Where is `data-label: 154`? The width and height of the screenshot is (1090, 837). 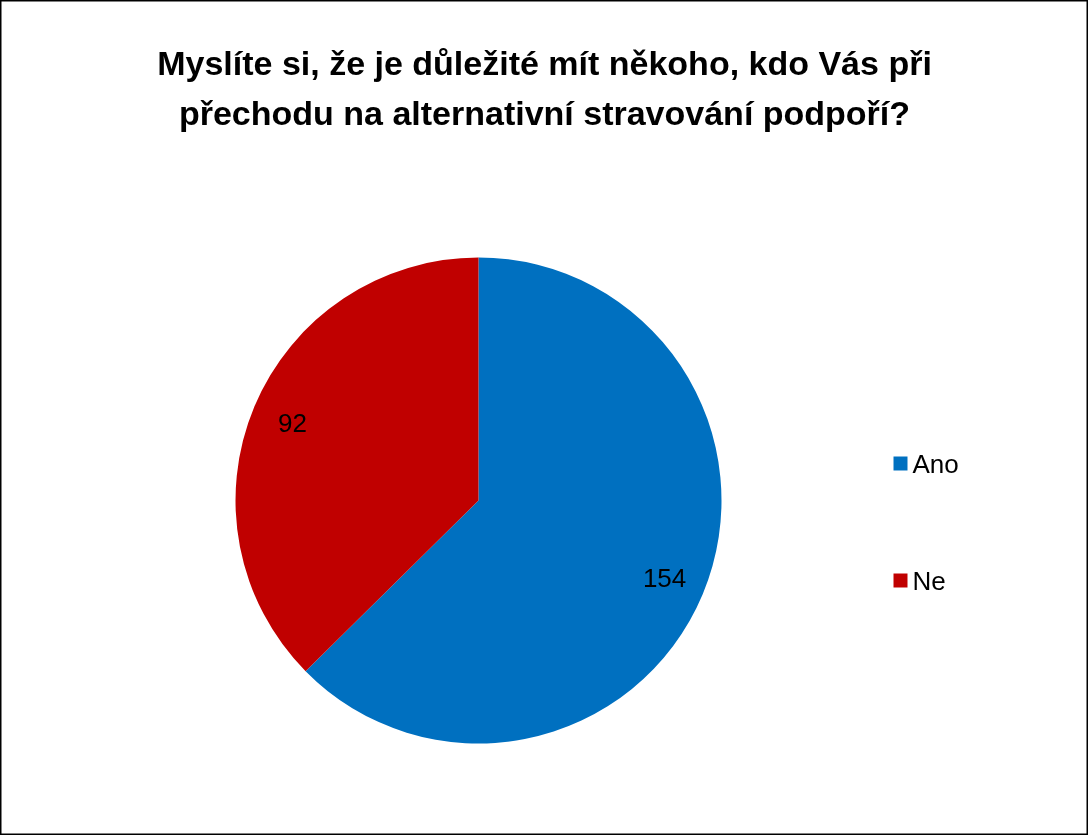
data-label: 154 is located at coordinates (664, 578).